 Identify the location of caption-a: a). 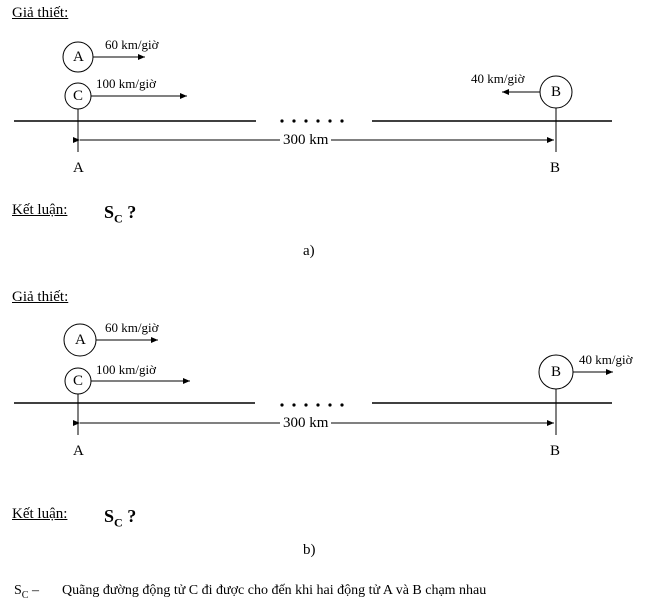
(309, 251).